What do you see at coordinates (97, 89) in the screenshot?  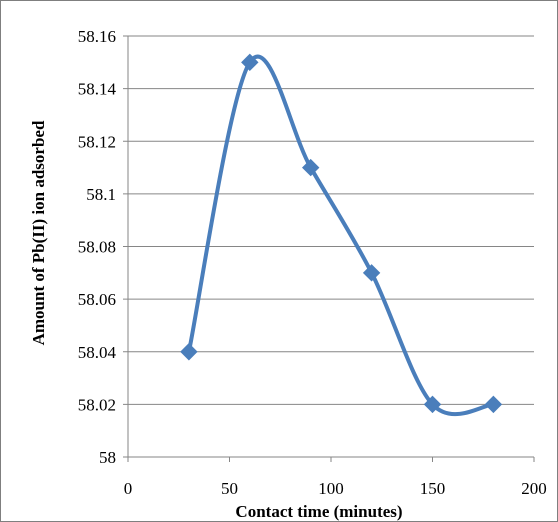 I see `y-tick-label: 58.14` at bounding box center [97, 89].